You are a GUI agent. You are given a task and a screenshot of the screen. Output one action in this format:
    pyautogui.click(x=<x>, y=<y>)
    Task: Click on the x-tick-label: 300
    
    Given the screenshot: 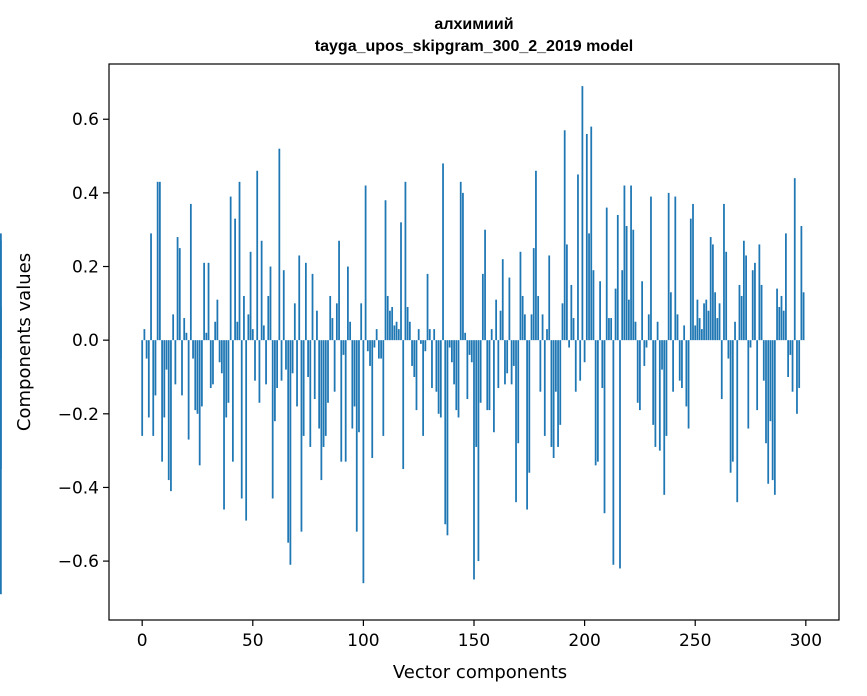 What is the action you would take?
    pyautogui.click(x=806, y=641)
    